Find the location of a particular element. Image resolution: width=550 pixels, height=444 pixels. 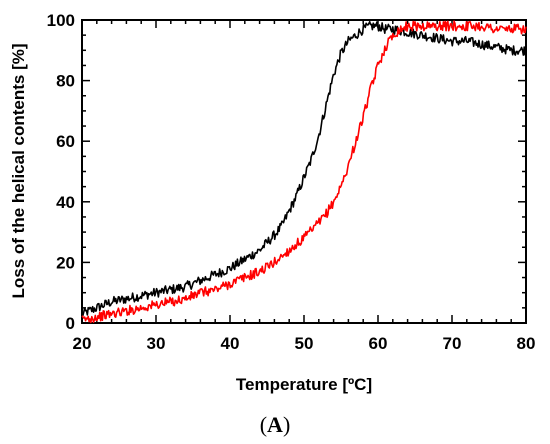

caption-letter: A is located at coordinates (275, 424).